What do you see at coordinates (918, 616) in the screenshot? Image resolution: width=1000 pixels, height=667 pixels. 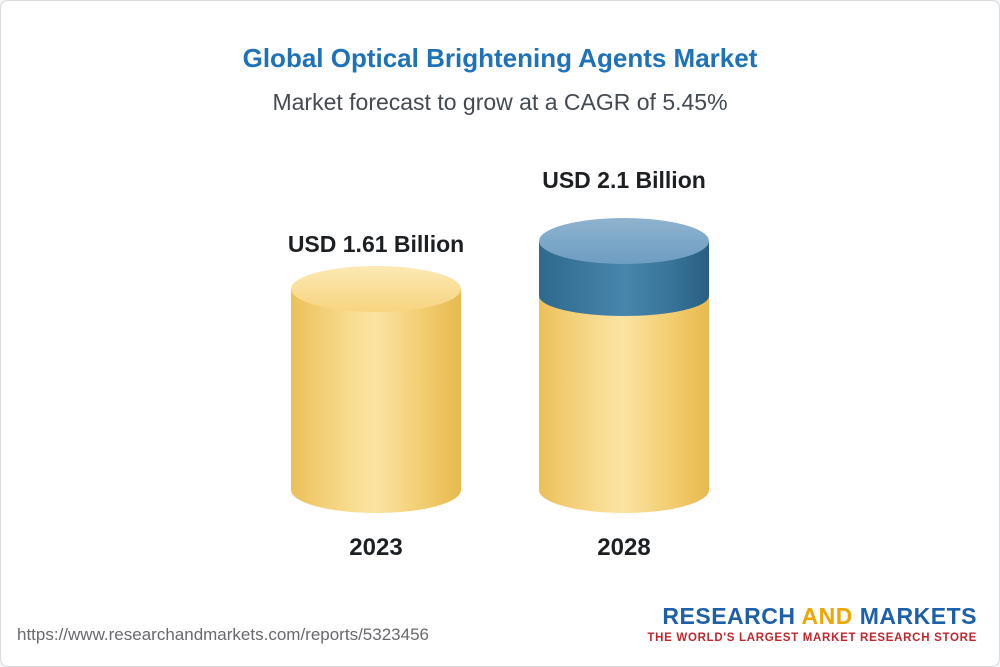 I see `logo-word-markets: MARKETS` at bounding box center [918, 616].